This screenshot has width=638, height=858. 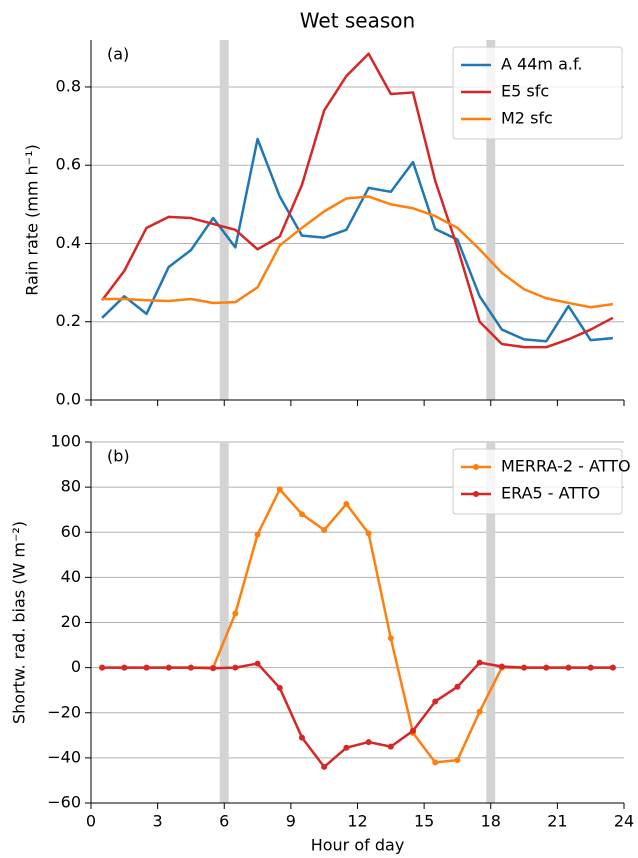 What do you see at coordinates (71, 576) in the screenshot?
I see `y-tick-label: 40` at bounding box center [71, 576].